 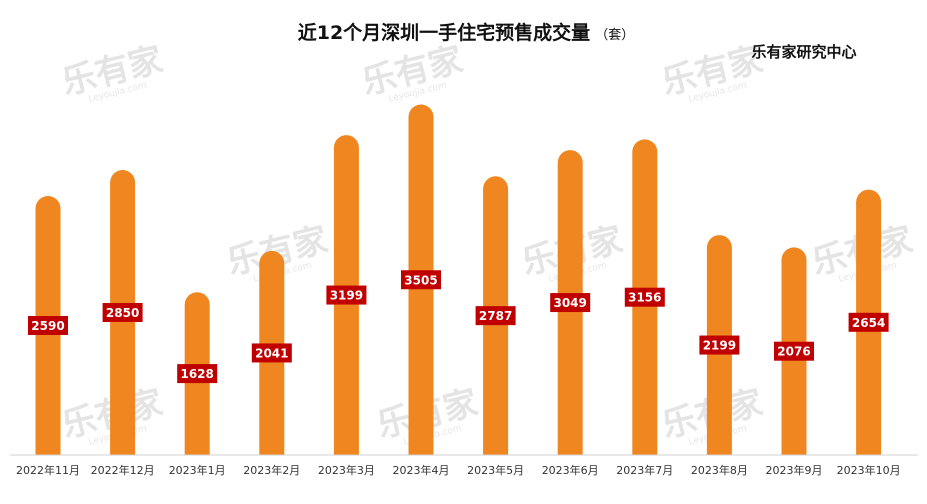 What do you see at coordinates (644, 470) in the screenshot?
I see `x-tick-label: 2023年7月` at bounding box center [644, 470].